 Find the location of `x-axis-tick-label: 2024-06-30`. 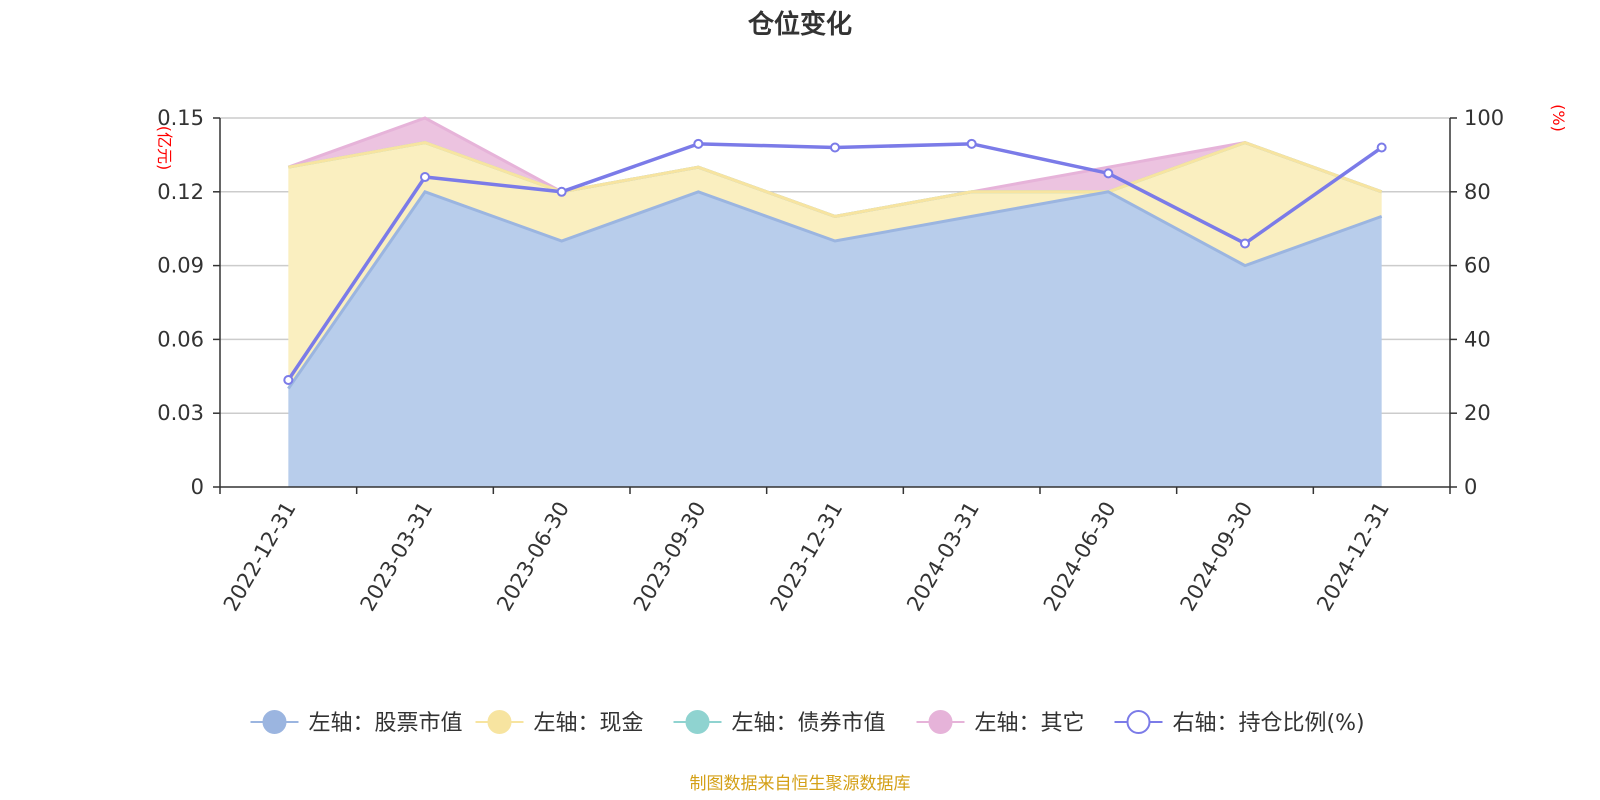

x-axis-tick-label: 2024-06-30 is located at coordinates (1080, 557).